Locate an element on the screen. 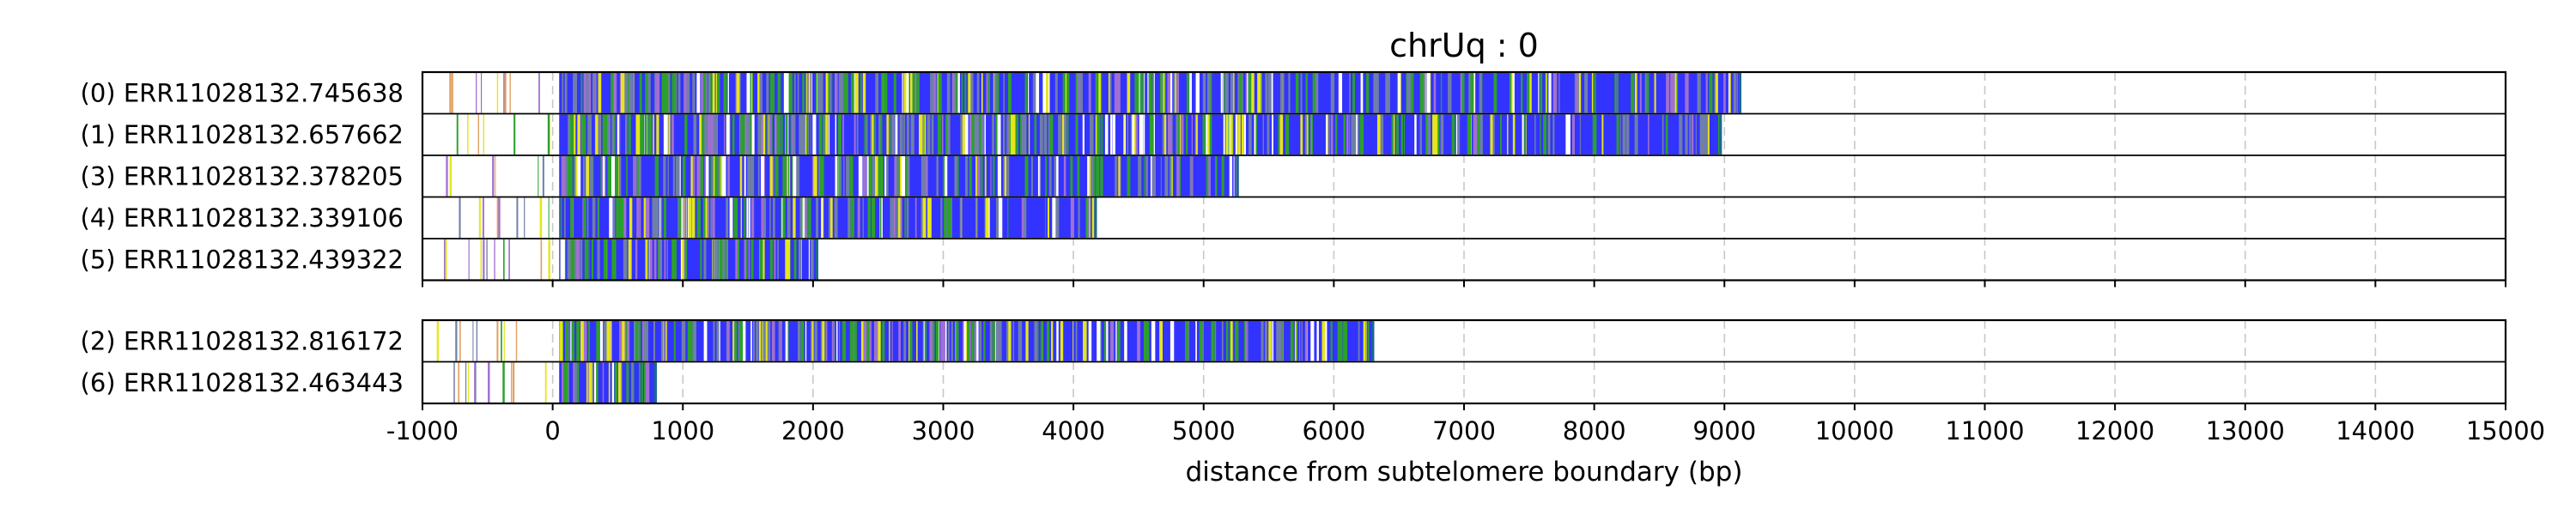 The width and height of the screenshot is (2576, 515). x-tick-label-1000: 1000 is located at coordinates (682, 430).